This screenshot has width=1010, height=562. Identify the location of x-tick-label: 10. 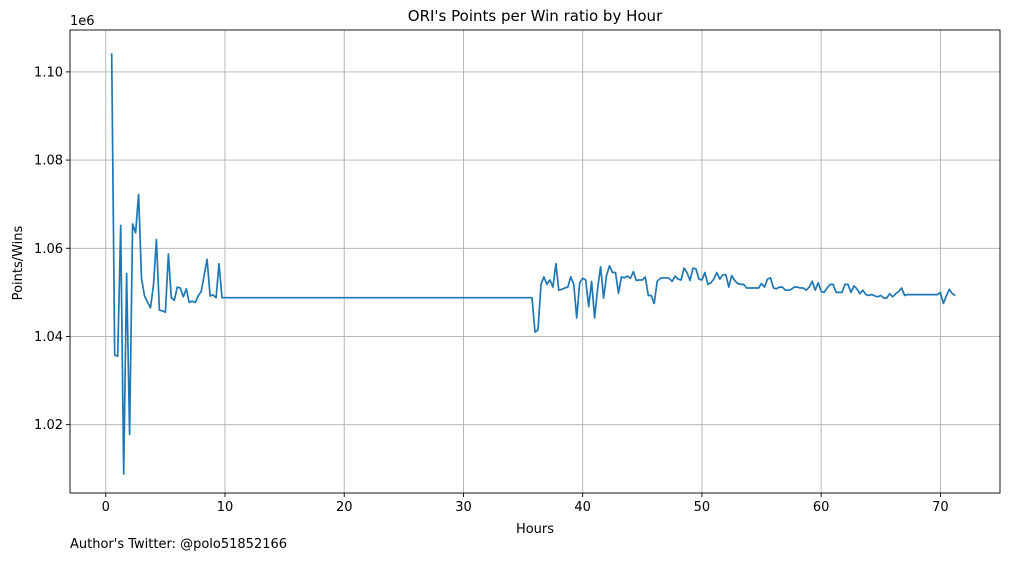
(225, 507).